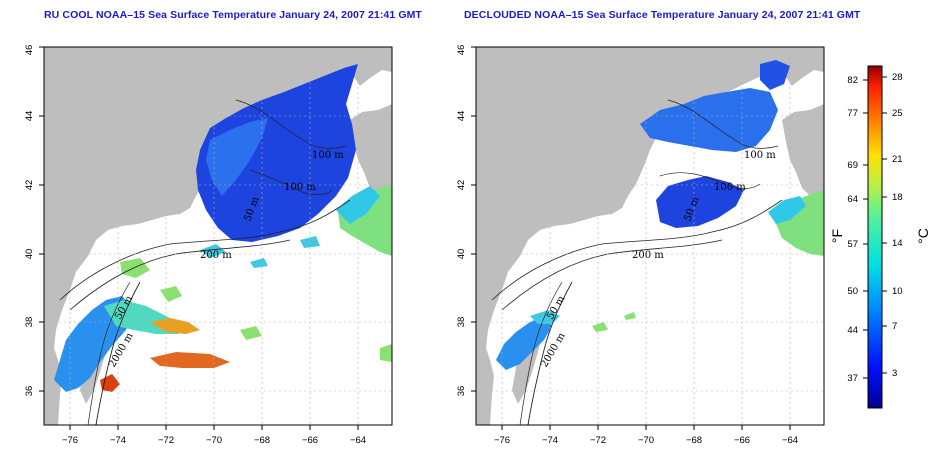 The height and width of the screenshot is (475, 950). What do you see at coordinates (694, 440) in the screenshot?
I see `right-x-tick-68: −68` at bounding box center [694, 440].